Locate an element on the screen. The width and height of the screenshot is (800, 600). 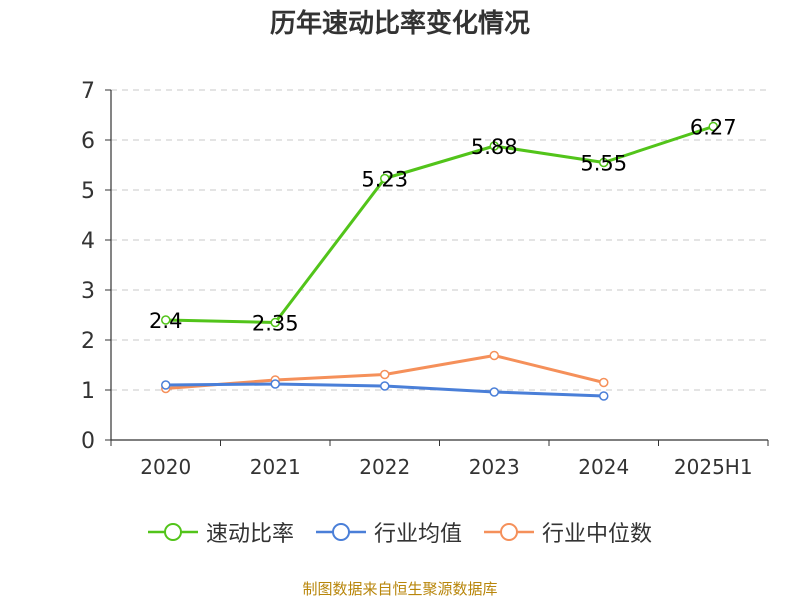
data-label: 5.55 is located at coordinates (603, 164).